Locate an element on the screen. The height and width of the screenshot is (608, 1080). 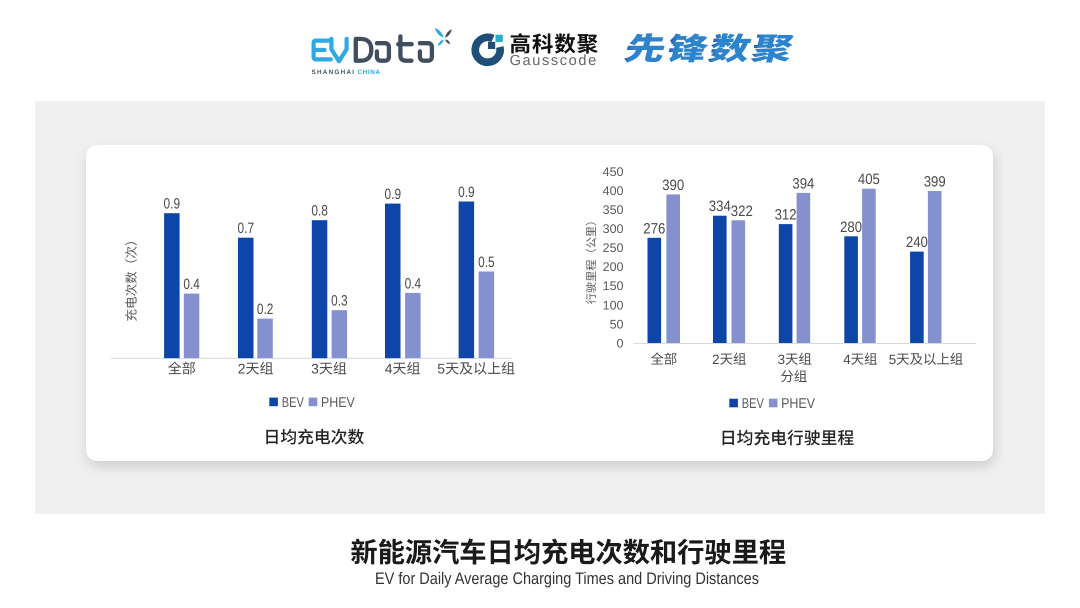
svg-text: CHINA is located at coordinates (369, 72).